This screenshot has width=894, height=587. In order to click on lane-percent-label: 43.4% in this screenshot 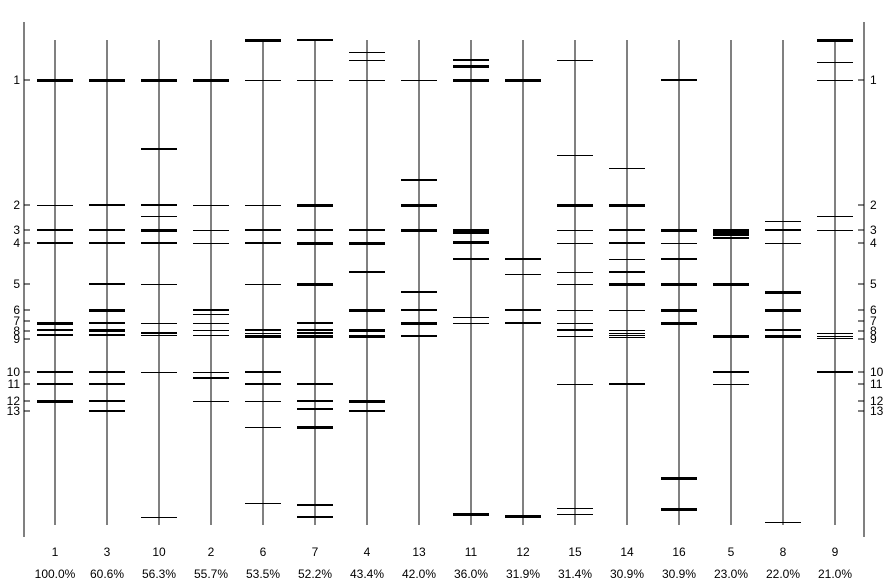, I will do `click(367, 574)`.